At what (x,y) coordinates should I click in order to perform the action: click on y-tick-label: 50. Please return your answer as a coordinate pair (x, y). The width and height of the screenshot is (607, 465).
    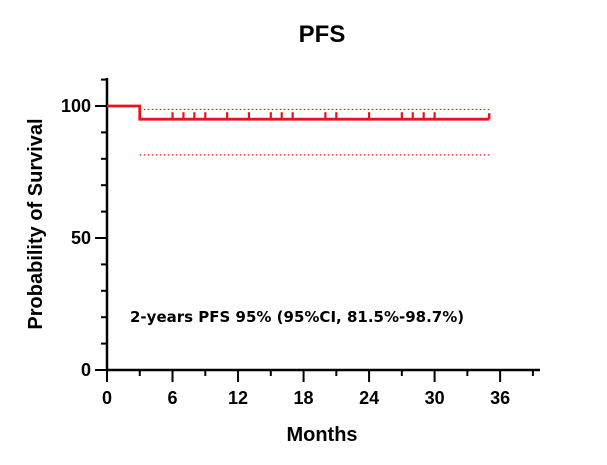
    Looking at the image, I should click on (81, 238).